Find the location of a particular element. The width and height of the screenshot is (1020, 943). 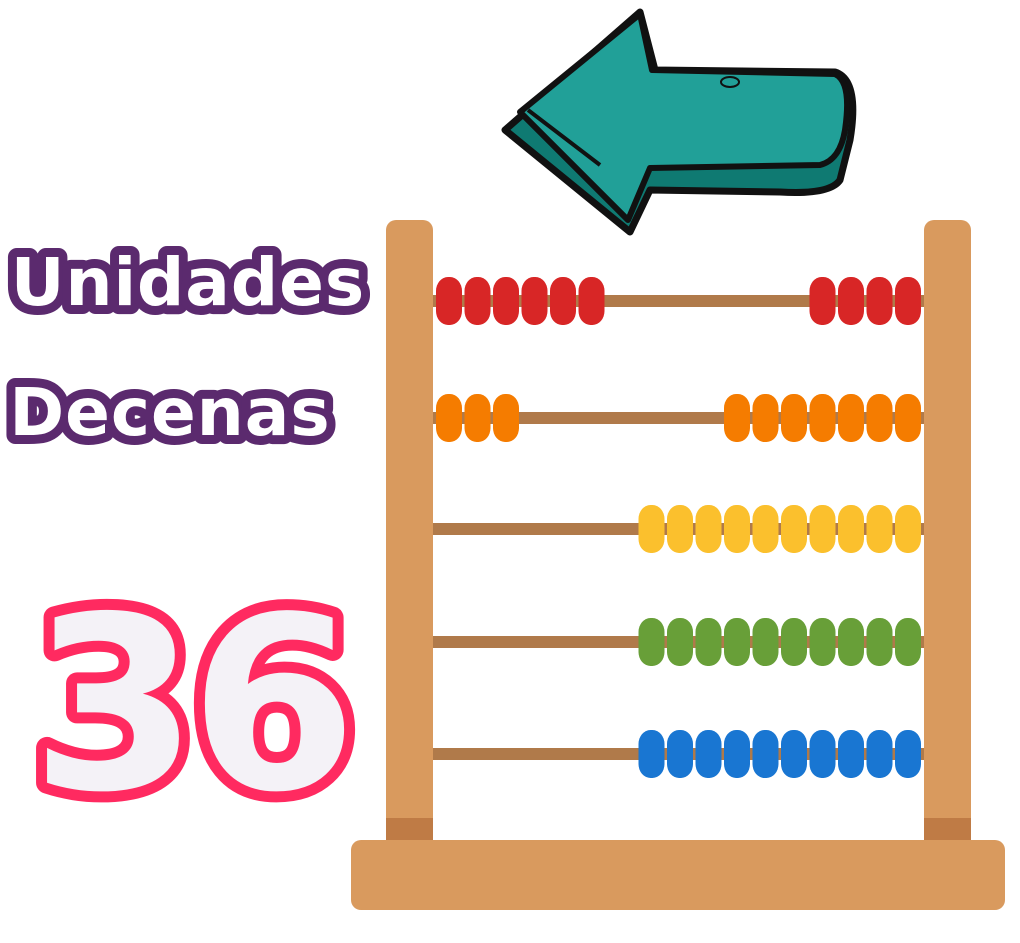

number-display: 36 is located at coordinates (190, 705).